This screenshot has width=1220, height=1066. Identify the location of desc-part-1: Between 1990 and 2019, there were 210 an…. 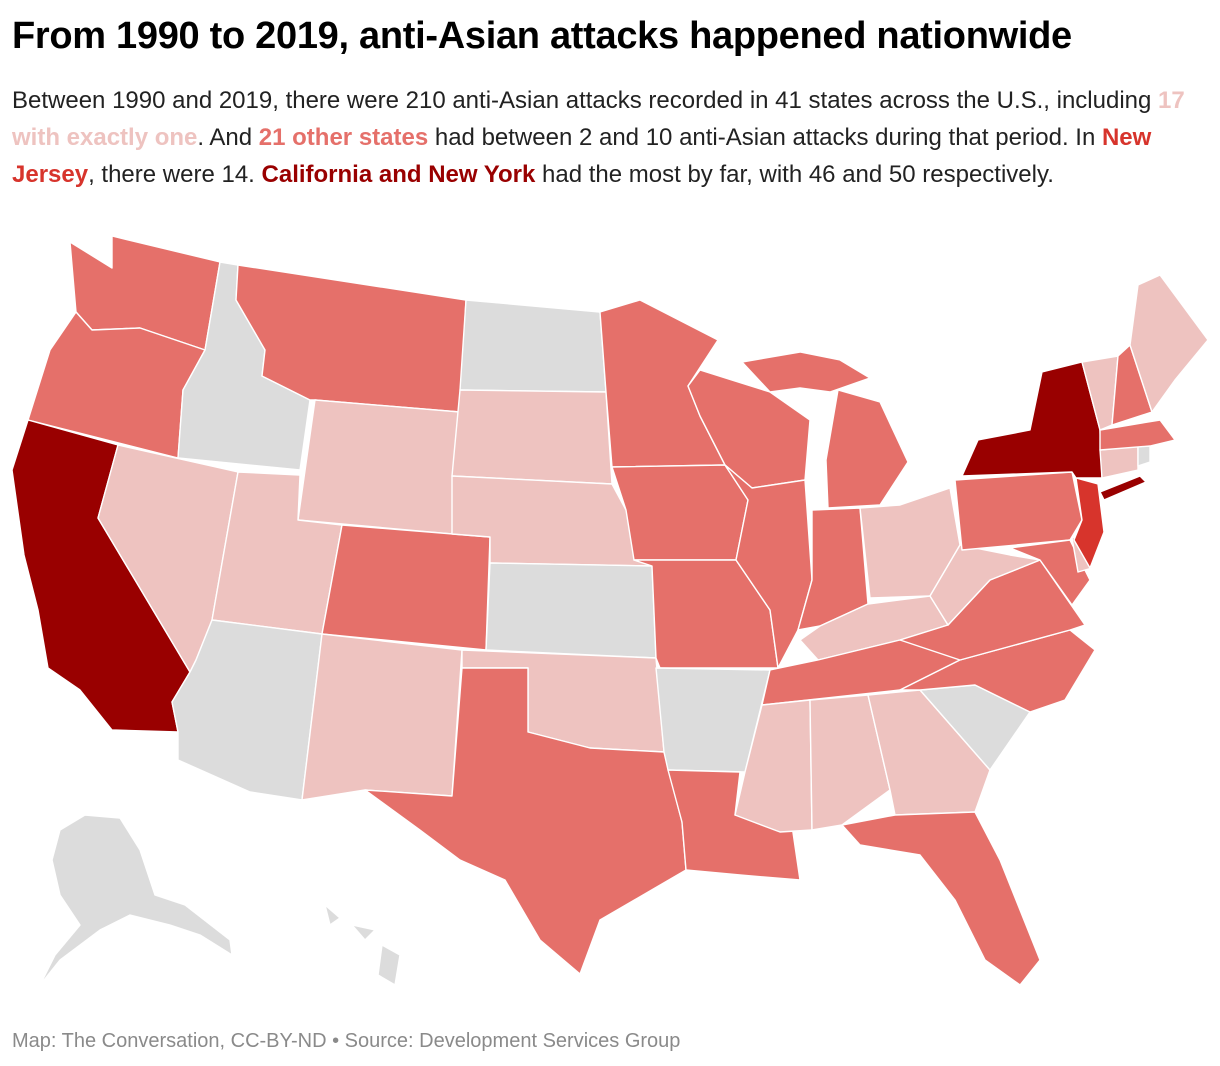
(585, 100).